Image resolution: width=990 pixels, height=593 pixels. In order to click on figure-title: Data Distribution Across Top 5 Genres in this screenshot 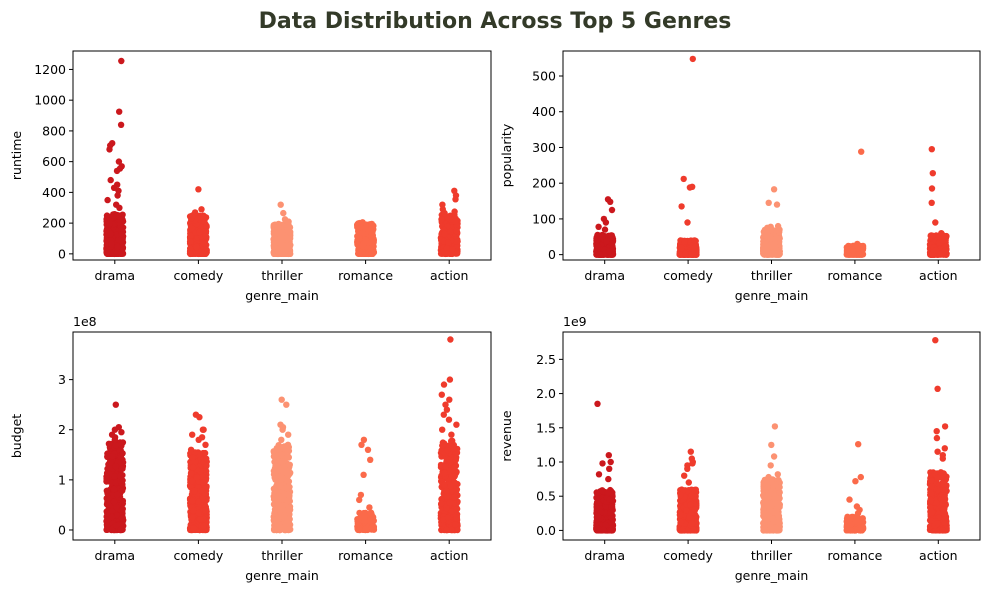, I will do `click(495, 21)`.